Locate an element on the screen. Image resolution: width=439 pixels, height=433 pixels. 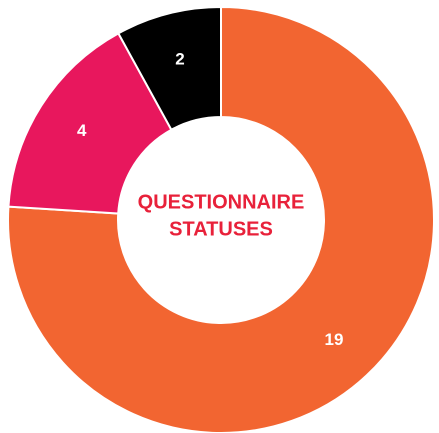
value-label: 4 is located at coordinates (82, 130).